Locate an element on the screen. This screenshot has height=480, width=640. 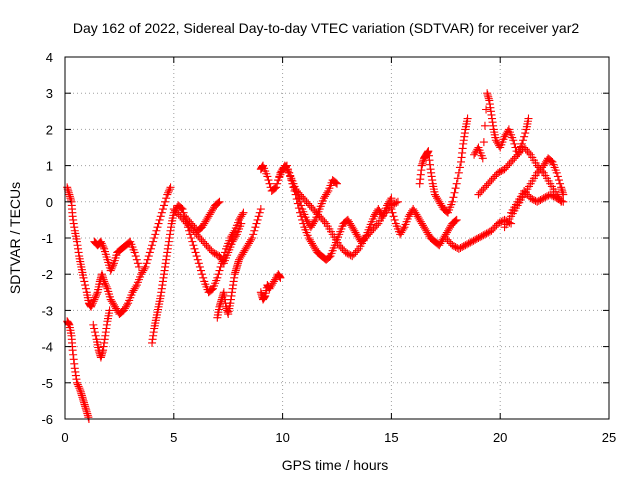
series-trace-n is located at coordinates (443, 165).